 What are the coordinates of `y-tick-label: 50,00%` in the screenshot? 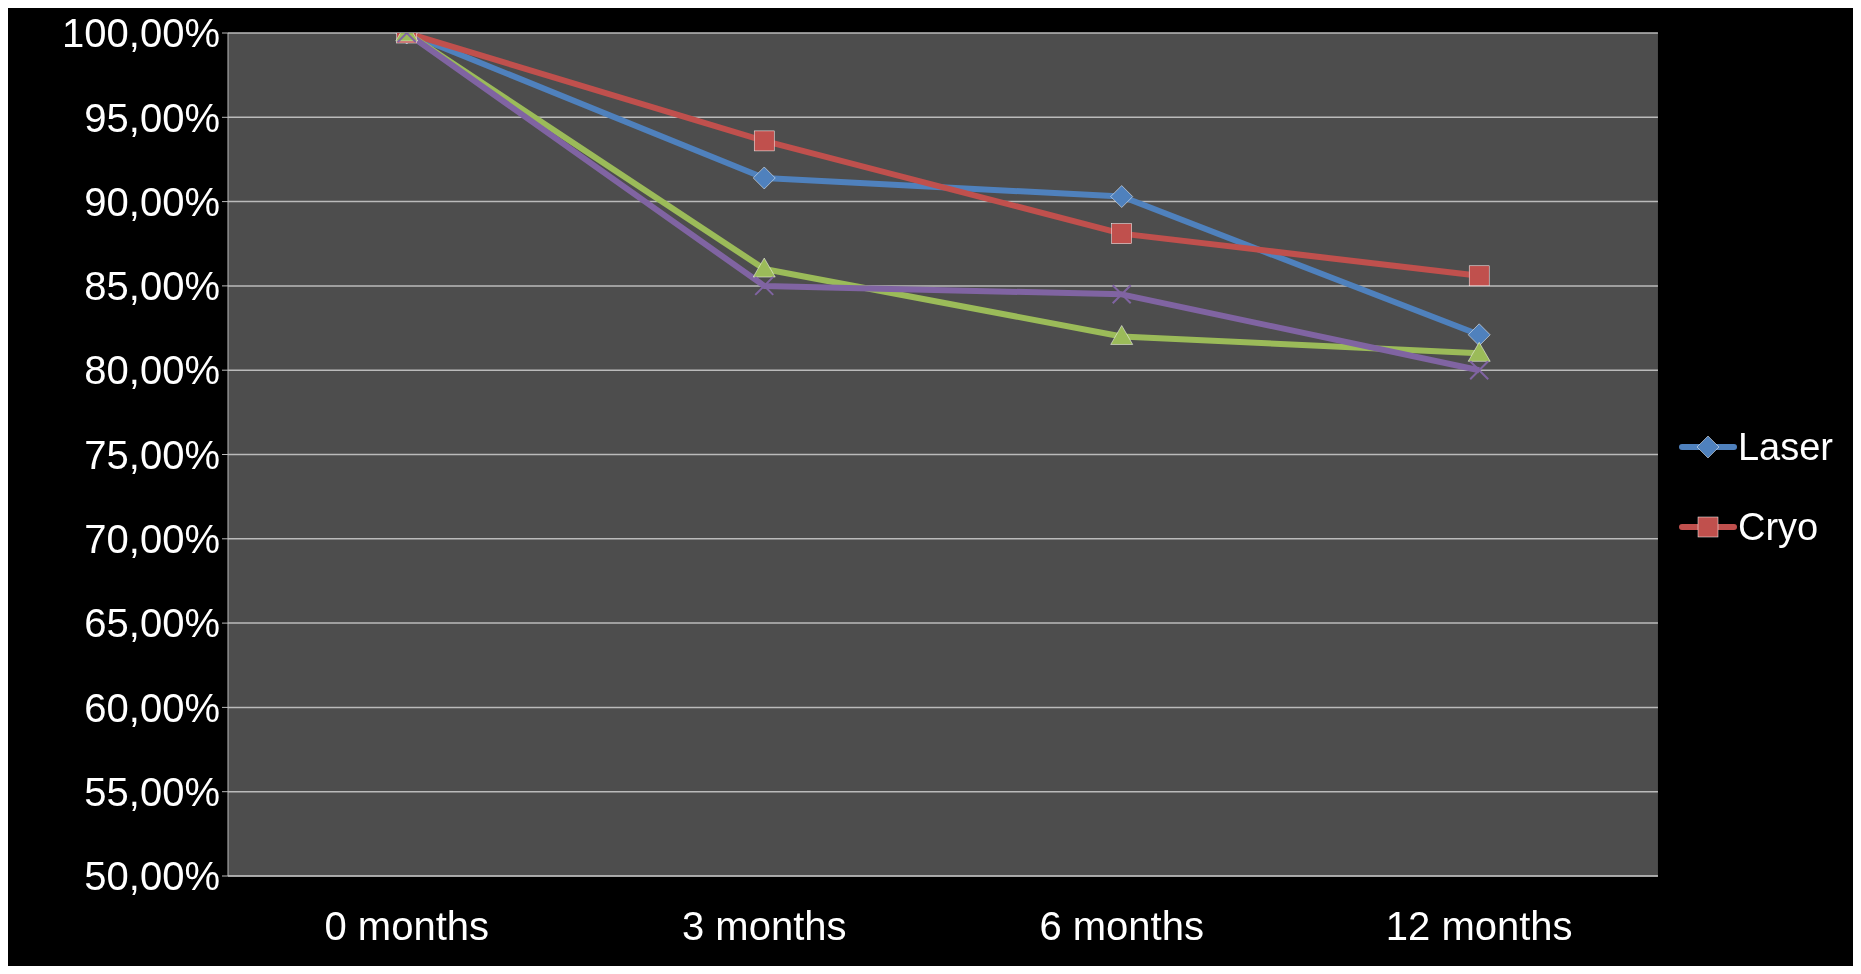 It's located at (152, 876).